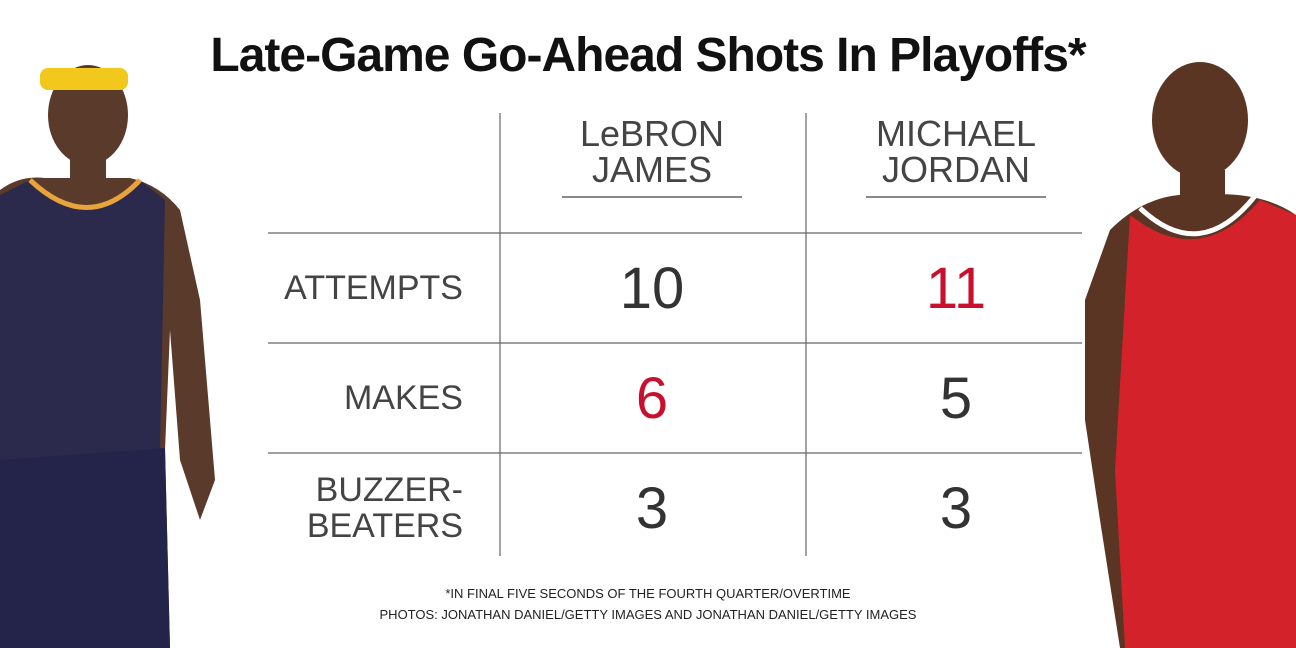  I want to click on row-label: MAKES, so click(403, 398).